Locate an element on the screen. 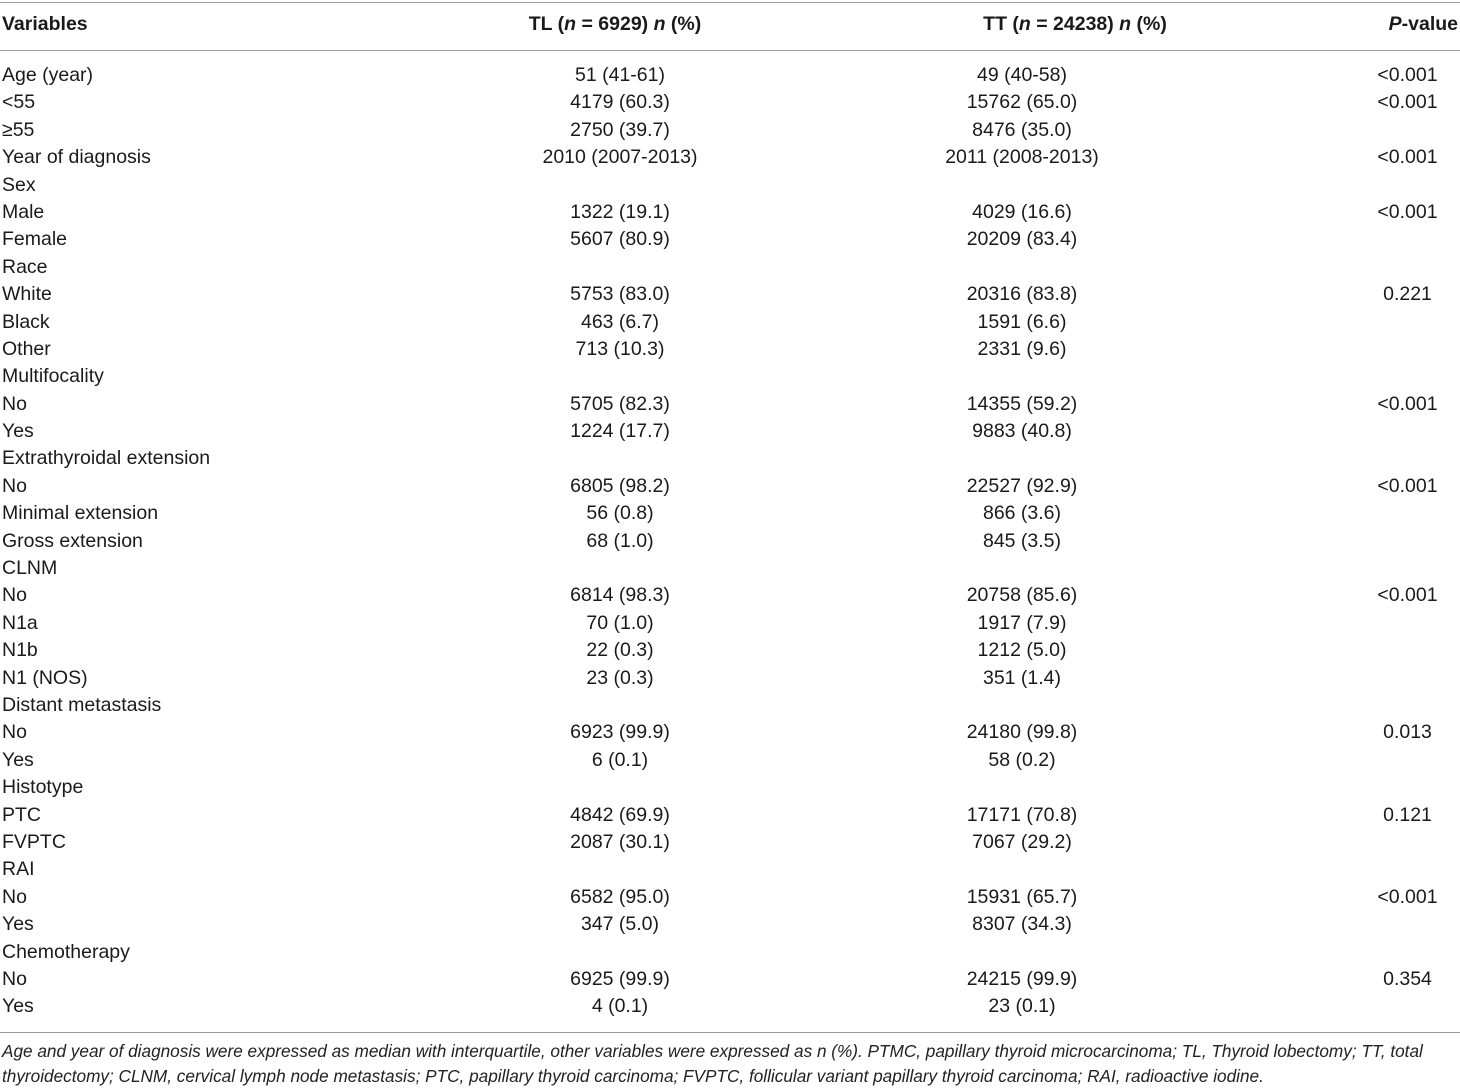 This screenshot has width=1460, height=1089. cell-variable: N1 (NOS) is located at coordinates (45, 677).